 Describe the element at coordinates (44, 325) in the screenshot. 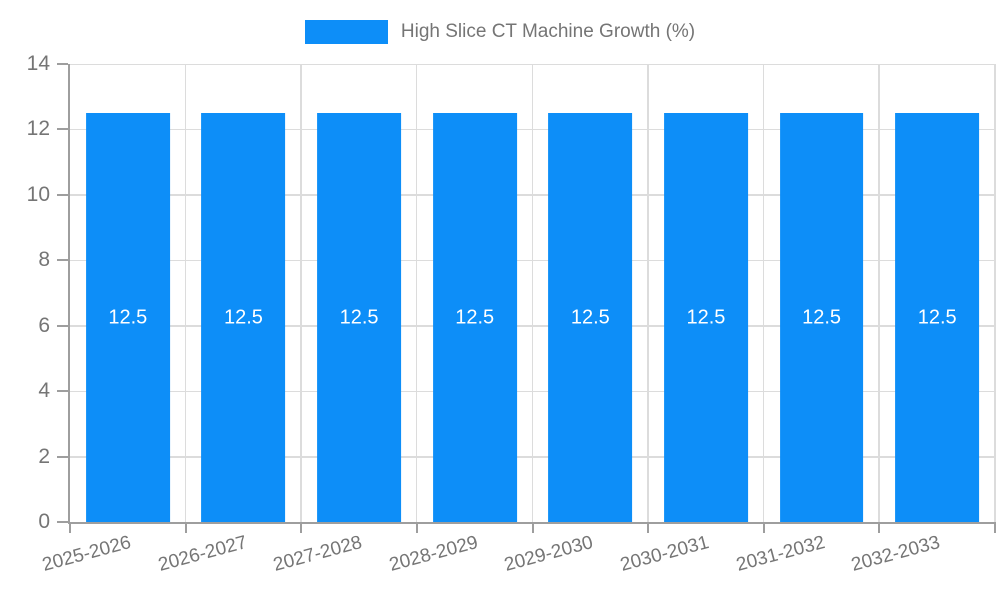

I see `y-axis-tick-label: 6` at that location.